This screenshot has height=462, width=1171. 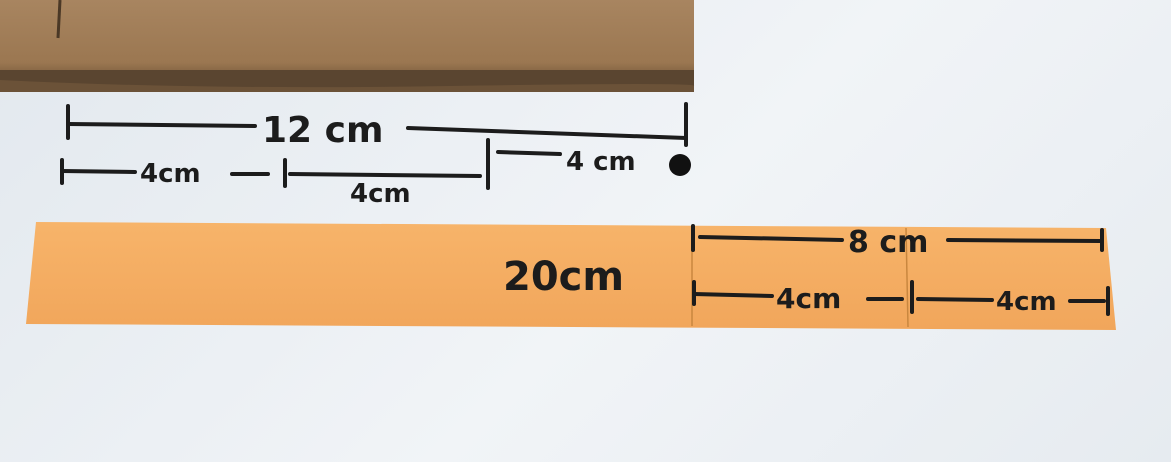 What do you see at coordinates (901, 298) in the screenshot?
I see `strip-measure-segments` at bounding box center [901, 298].